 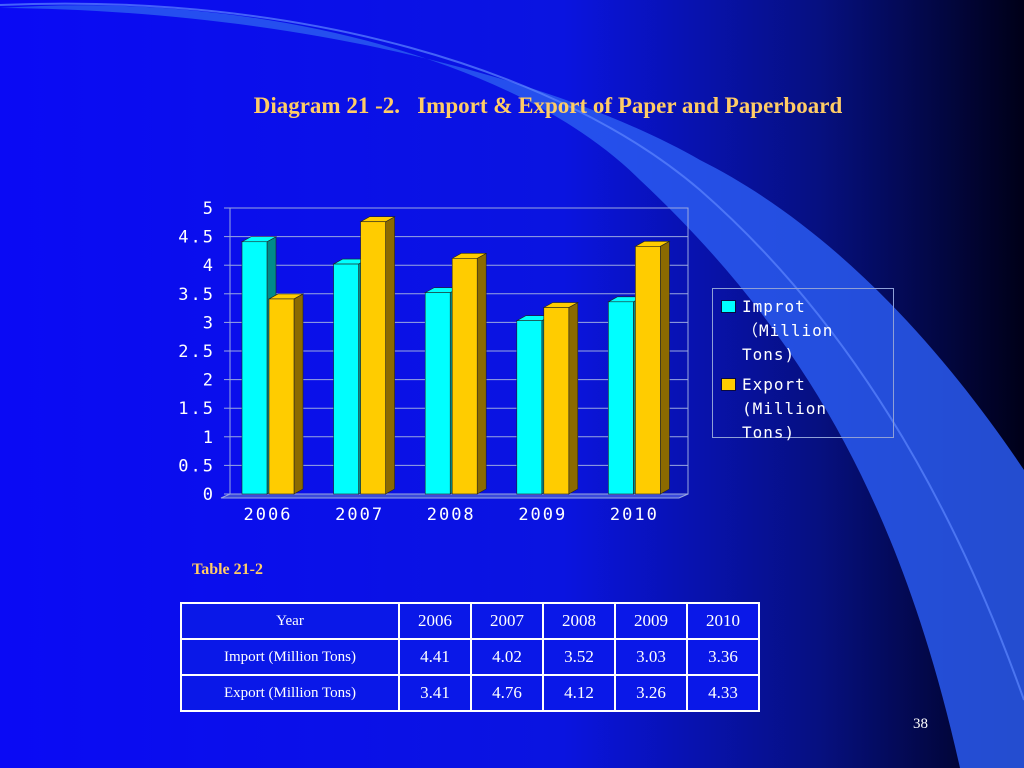 I want to click on x-tick-label: 2010, so click(x=634, y=515).